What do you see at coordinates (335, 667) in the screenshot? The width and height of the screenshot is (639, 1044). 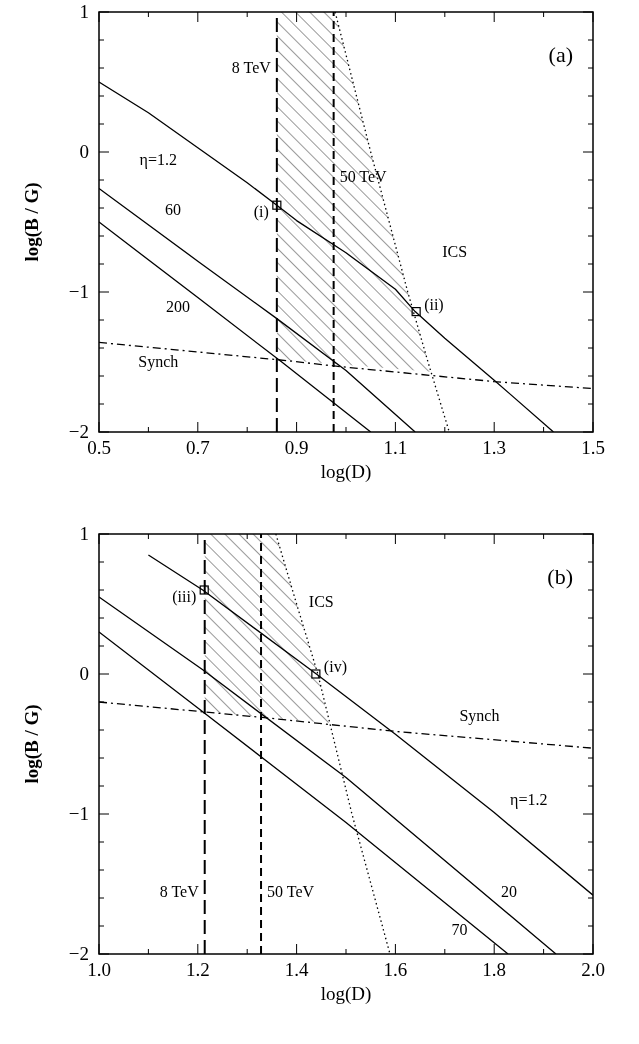 I see `data-label: (iv)` at bounding box center [335, 667].